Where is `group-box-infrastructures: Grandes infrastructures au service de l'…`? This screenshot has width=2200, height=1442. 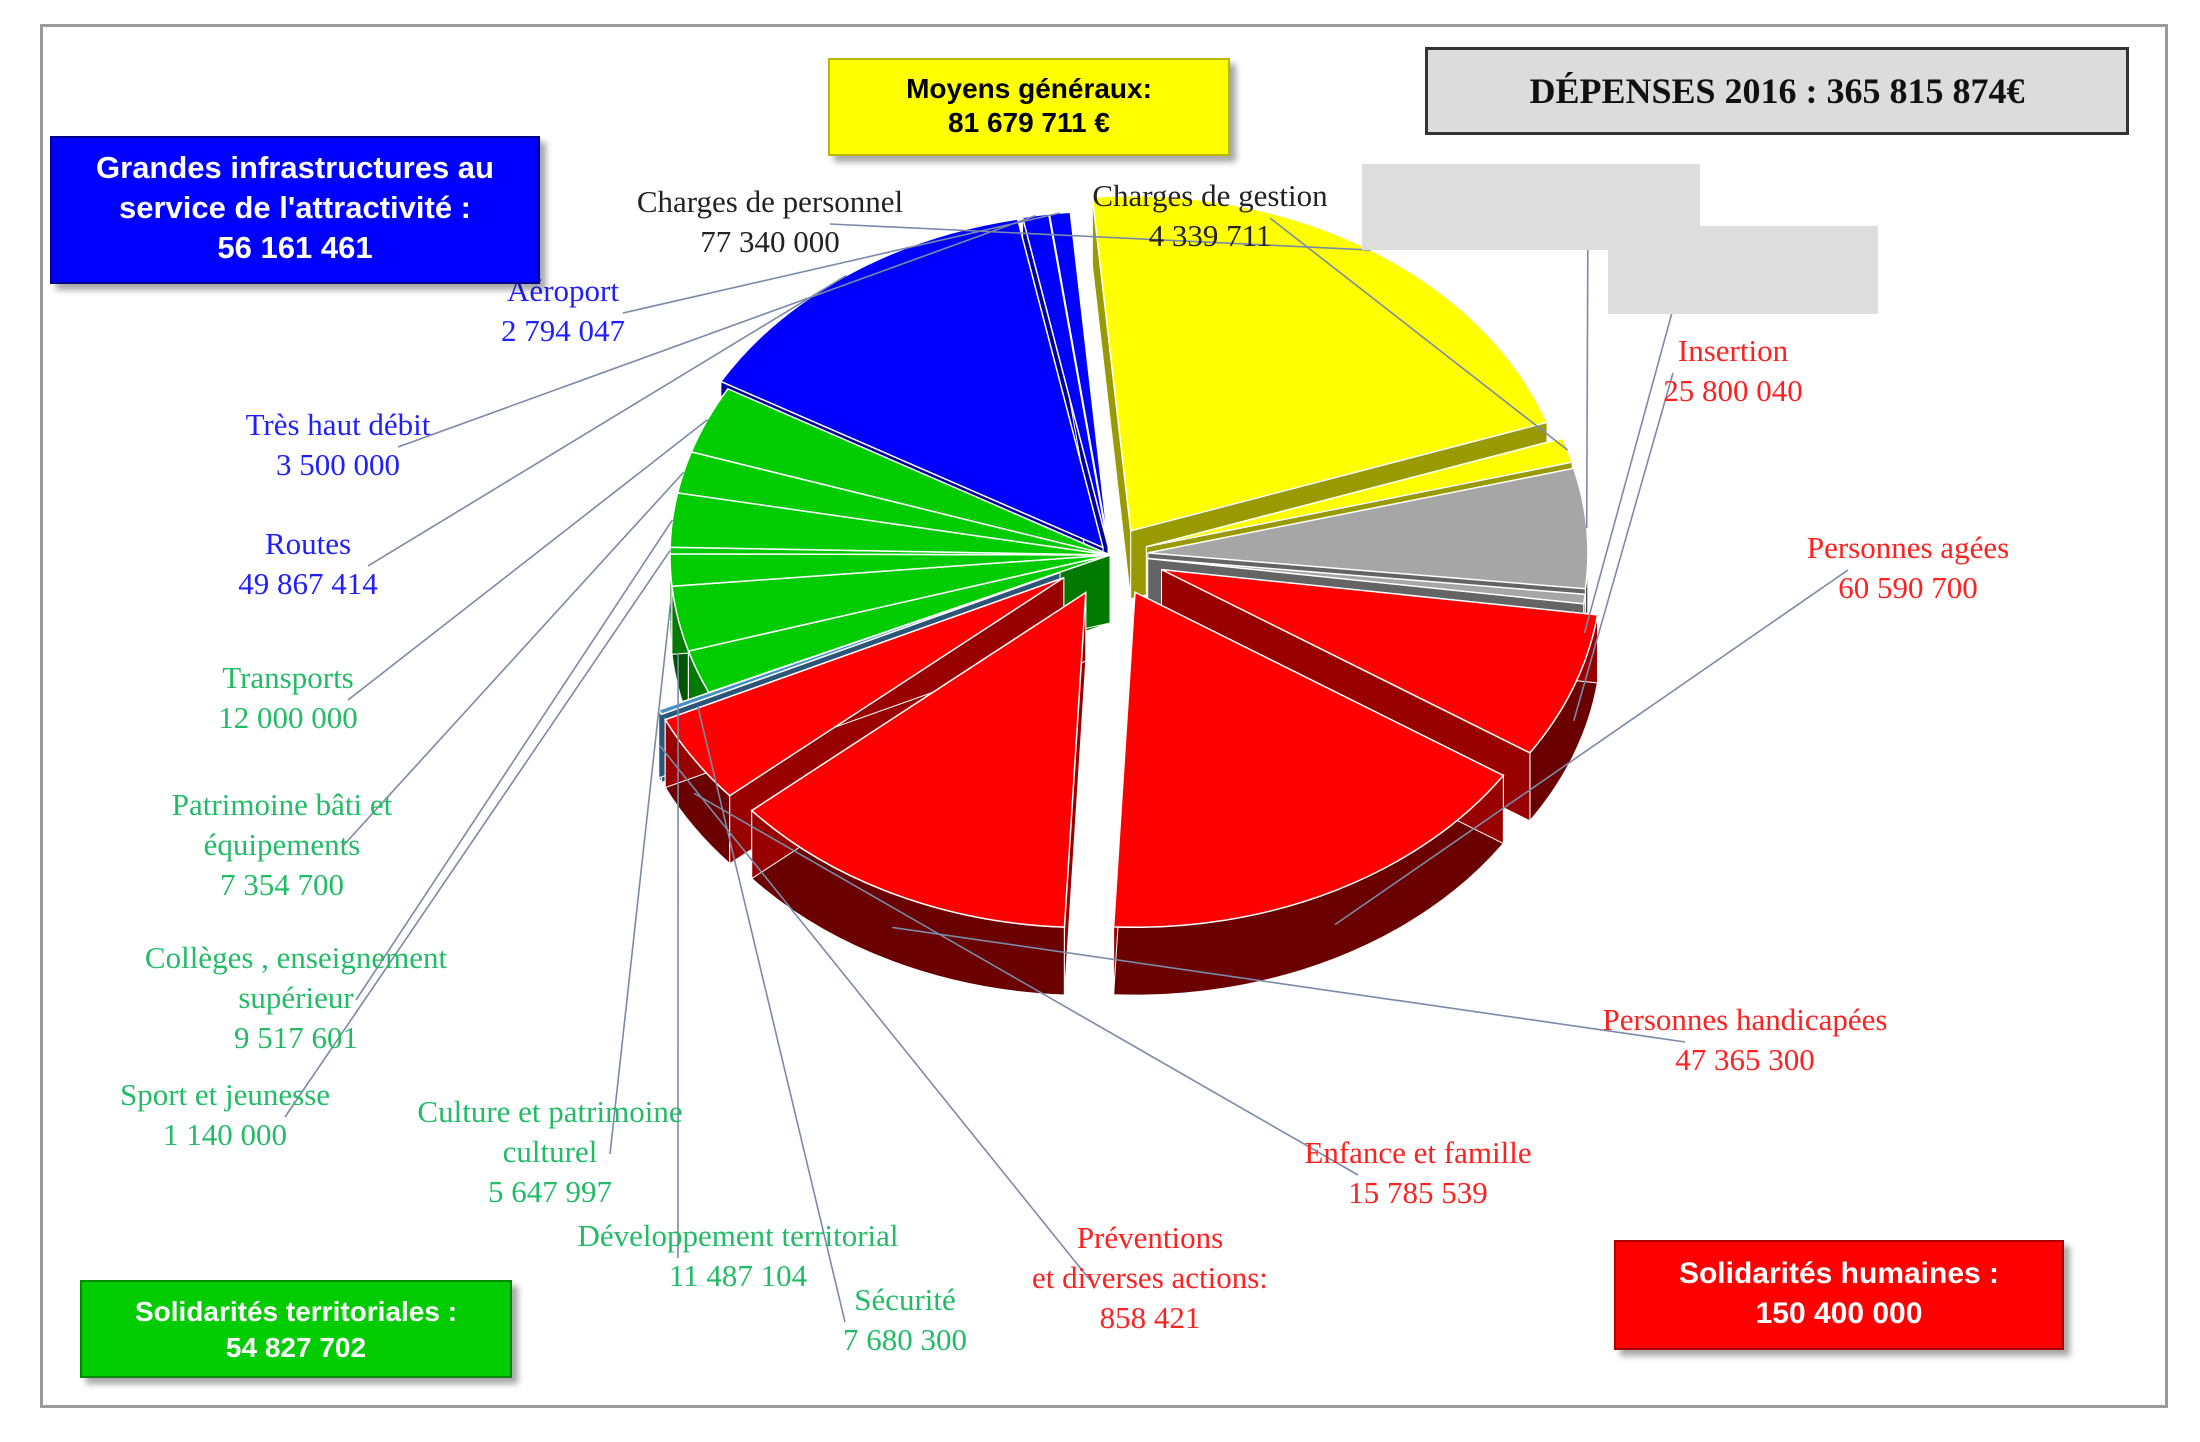 group-box-infrastructures: Grandes infrastructures au service de l'… is located at coordinates (295, 210).